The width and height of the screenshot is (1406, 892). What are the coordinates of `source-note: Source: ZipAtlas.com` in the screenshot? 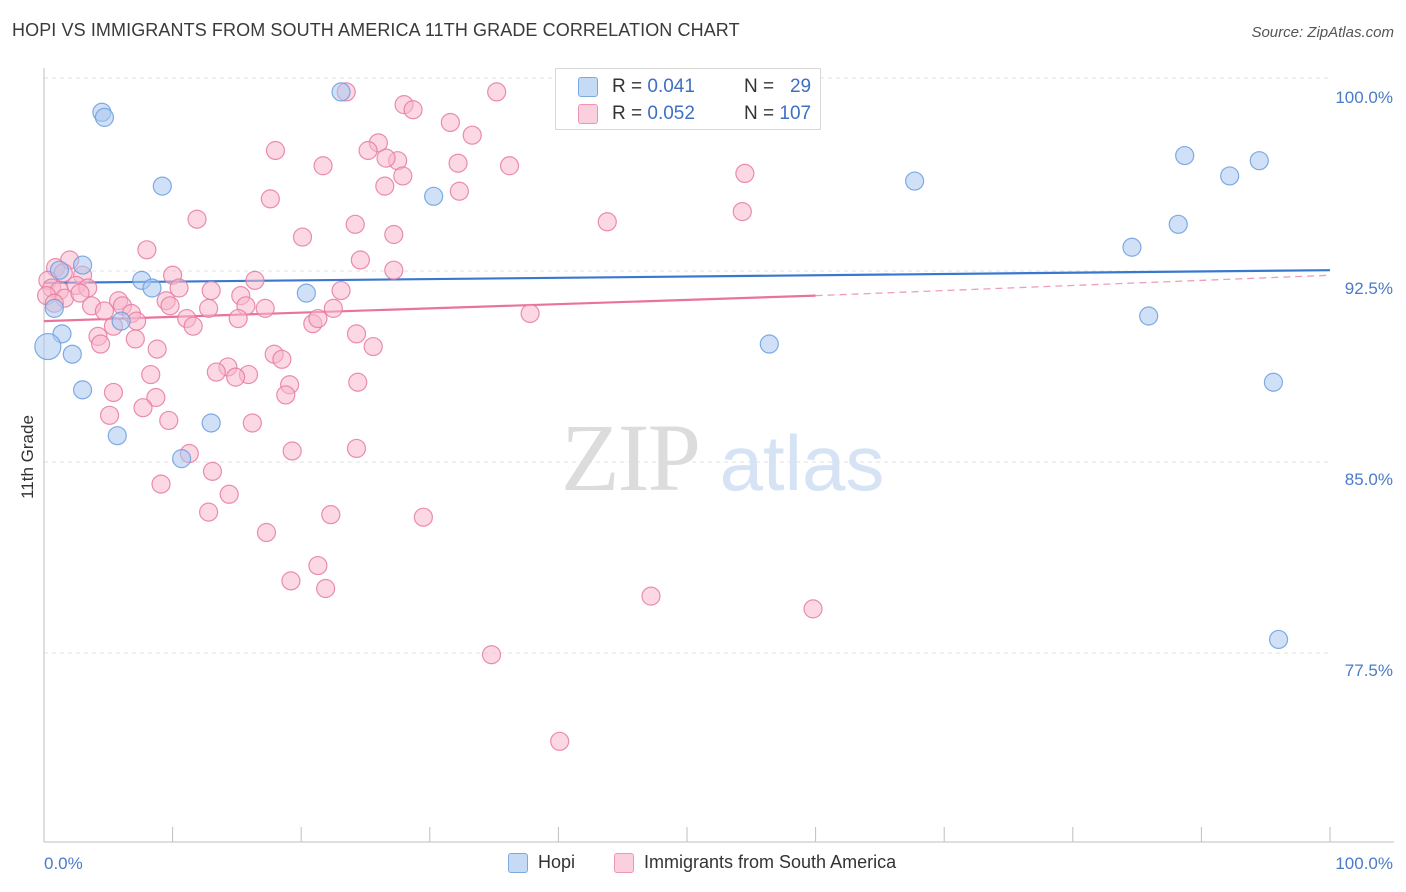 It's located at (1322, 32).